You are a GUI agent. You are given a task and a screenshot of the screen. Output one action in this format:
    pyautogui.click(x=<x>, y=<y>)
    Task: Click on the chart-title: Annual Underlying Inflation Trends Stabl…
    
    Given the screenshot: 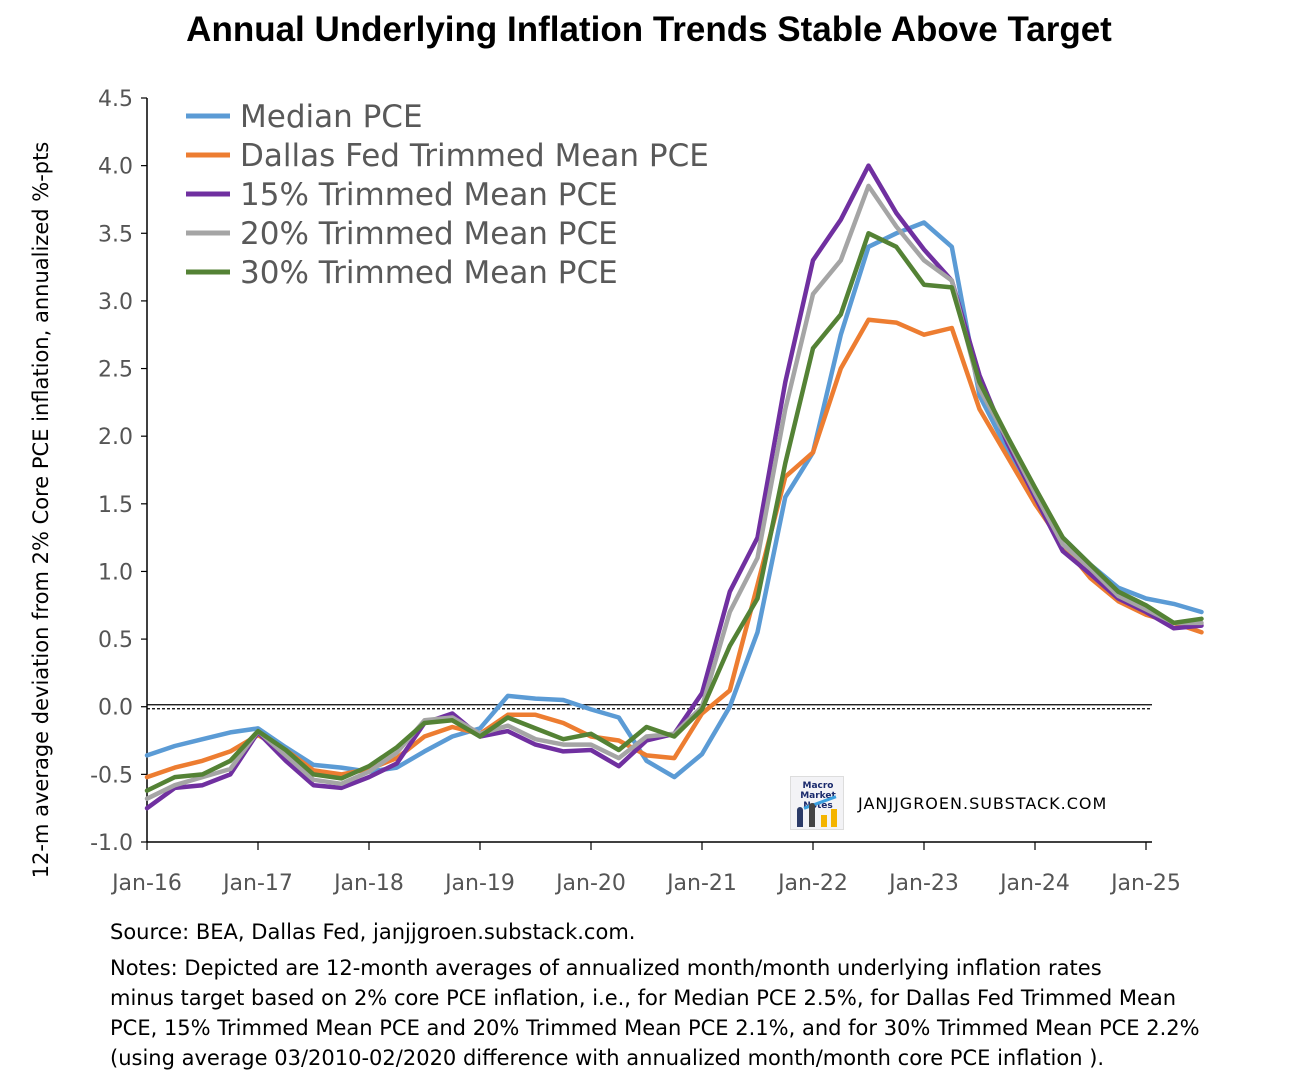 What is the action you would take?
    pyautogui.click(x=649, y=29)
    